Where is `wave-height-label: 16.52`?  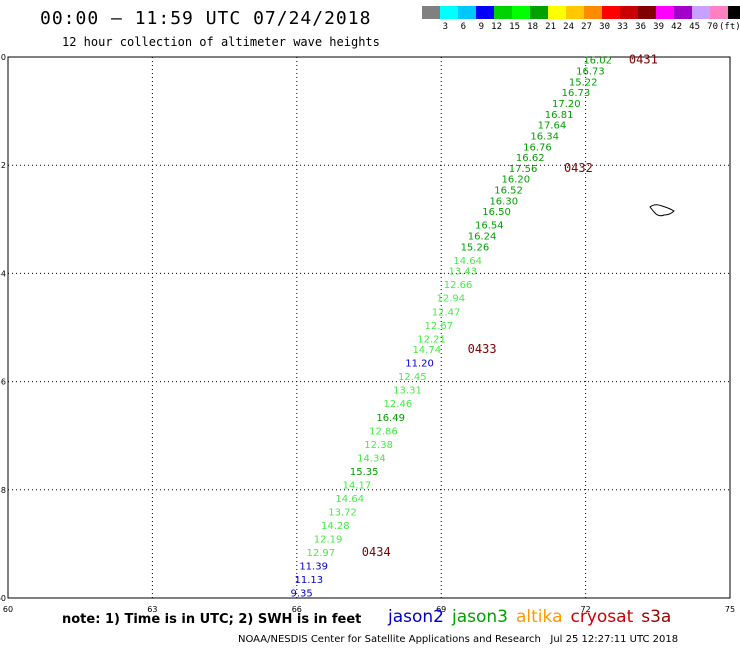 wave-height-label: 16.52 is located at coordinates (508, 191).